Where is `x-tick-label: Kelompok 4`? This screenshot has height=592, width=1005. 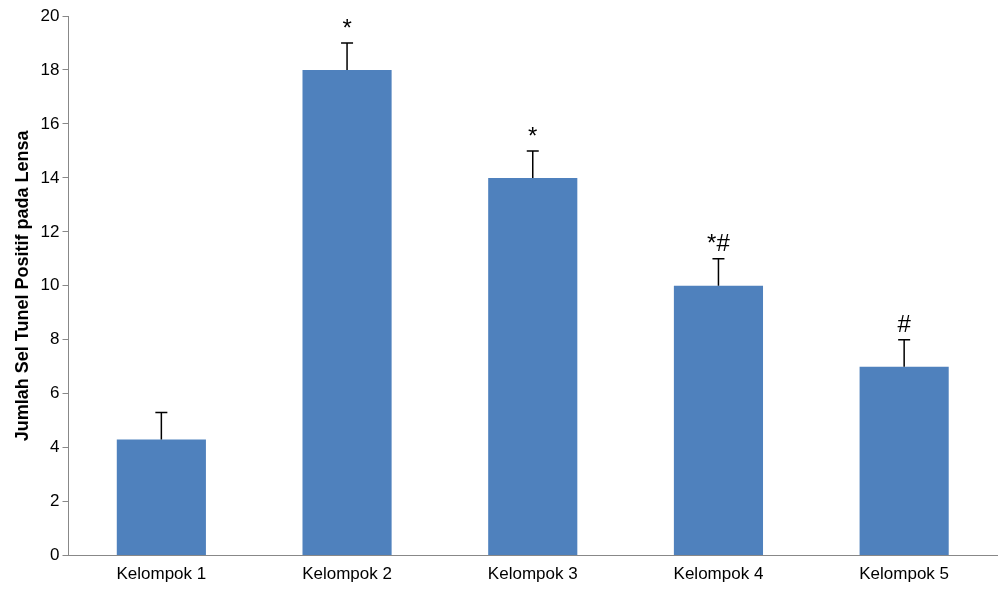
x-tick-label: Kelompok 4 is located at coordinates (718, 574).